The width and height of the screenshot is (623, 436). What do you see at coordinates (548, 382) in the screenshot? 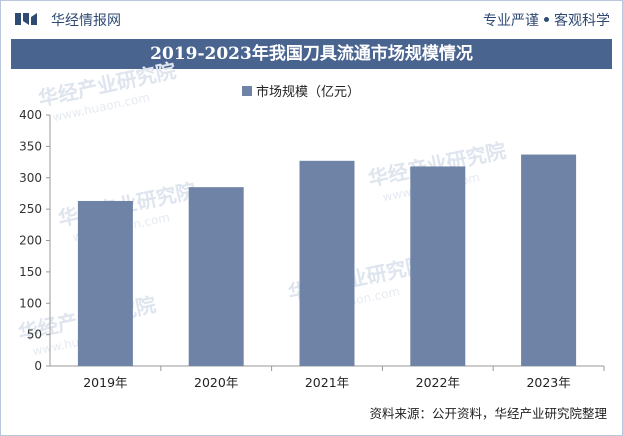
I see `x-tick-label: 2023年` at bounding box center [548, 382].